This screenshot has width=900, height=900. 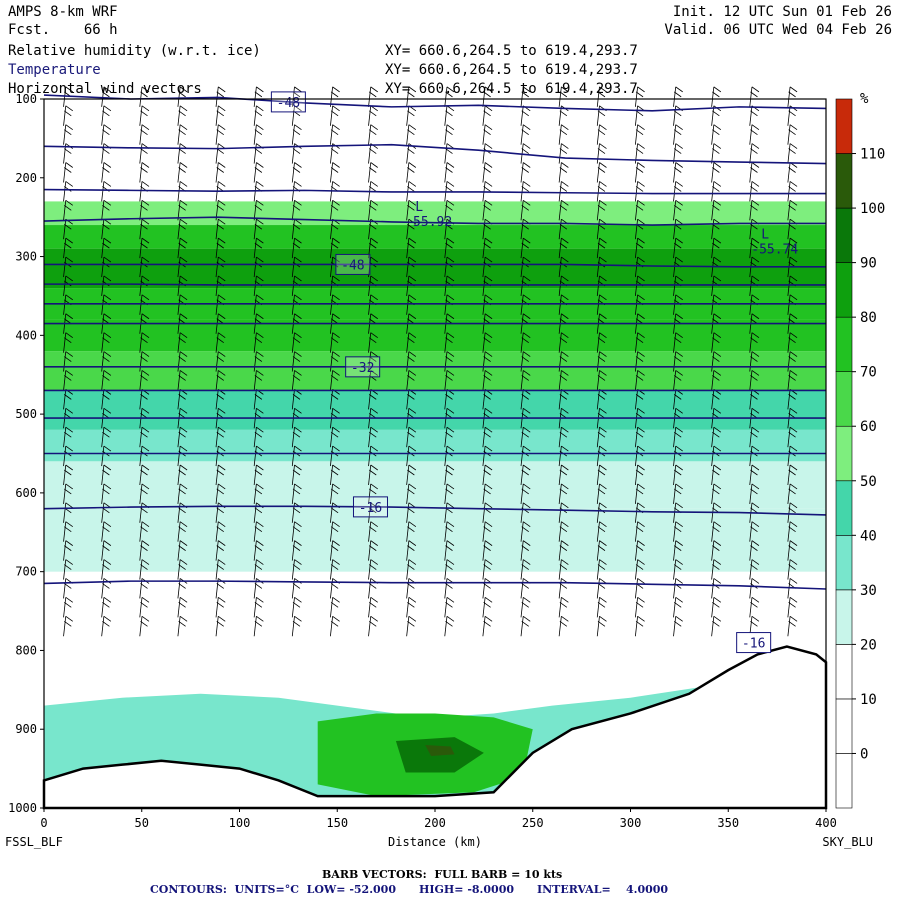 I want to click on field-wind-label: Horizontal wind vectors, so click(x=105, y=89).